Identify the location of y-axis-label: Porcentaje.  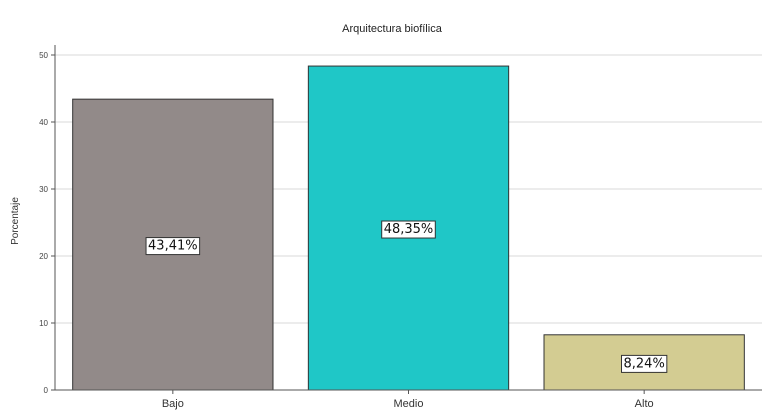
(15, 221).